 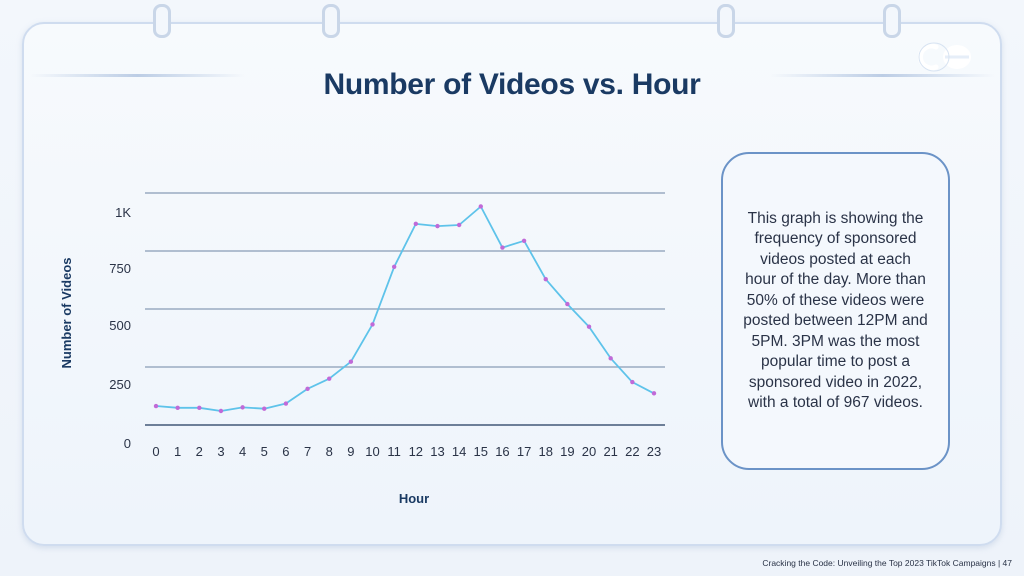 I want to click on x-tick-label: 10, so click(x=372, y=451).